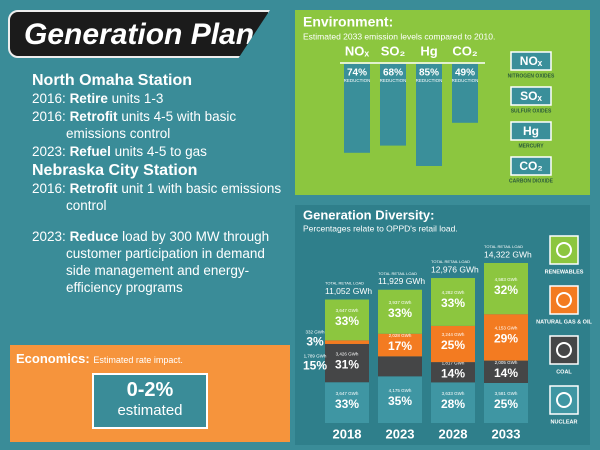 This screenshot has height=450, width=600. Describe the element at coordinates (315, 341) in the screenshot. I see `segment-percent: 3%` at that location.